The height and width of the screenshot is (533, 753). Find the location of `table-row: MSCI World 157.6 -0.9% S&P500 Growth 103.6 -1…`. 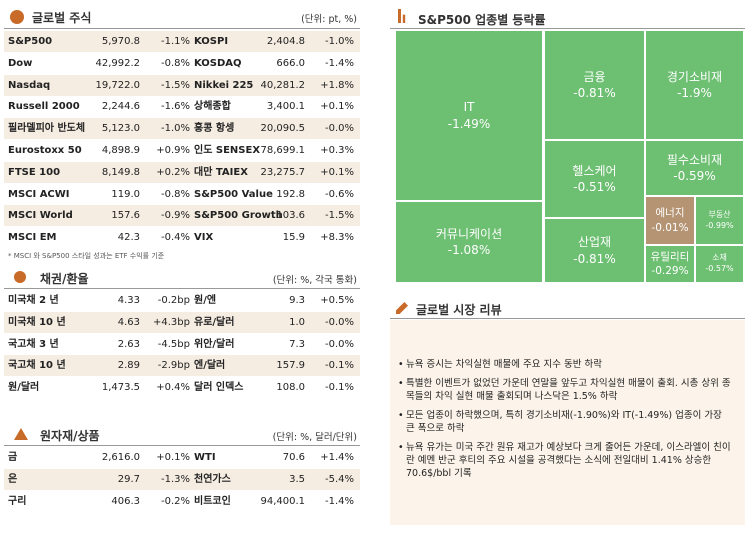

table-row: MSCI World 157.6 -0.9% S&P500 Growth 103.6 -1… is located at coordinates (182, 216).